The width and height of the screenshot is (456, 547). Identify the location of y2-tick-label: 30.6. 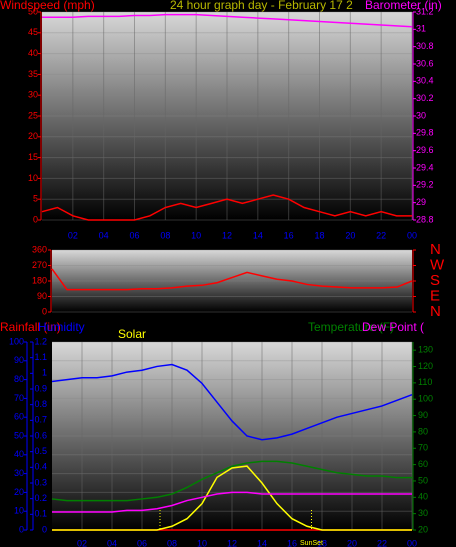
(425, 63).